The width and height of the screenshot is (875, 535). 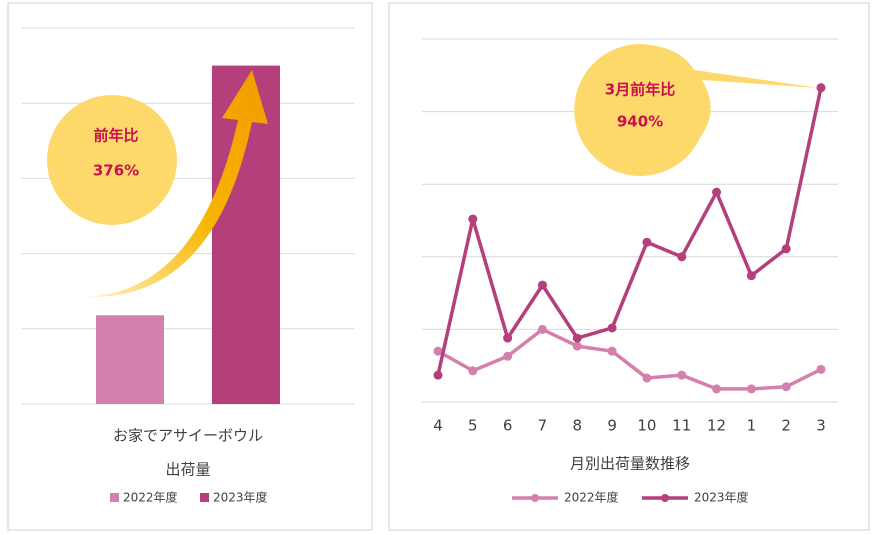 What do you see at coordinates (629, 359) in the screenshot?
I see `series-line` at bounding box center [629, 359].